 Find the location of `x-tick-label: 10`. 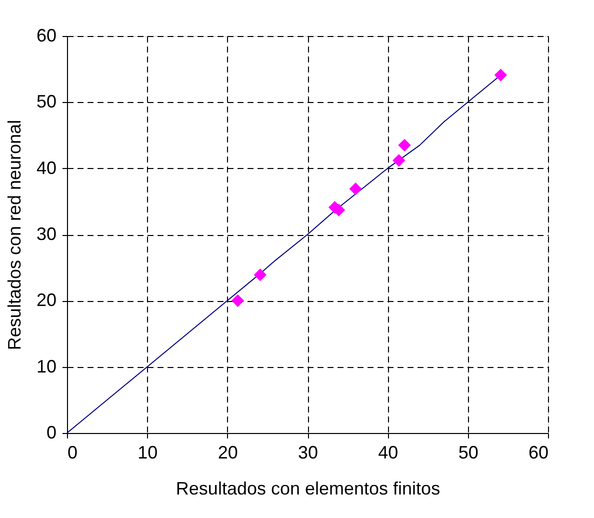

x-tick-label: 10 is located at coordinates (148, 452).